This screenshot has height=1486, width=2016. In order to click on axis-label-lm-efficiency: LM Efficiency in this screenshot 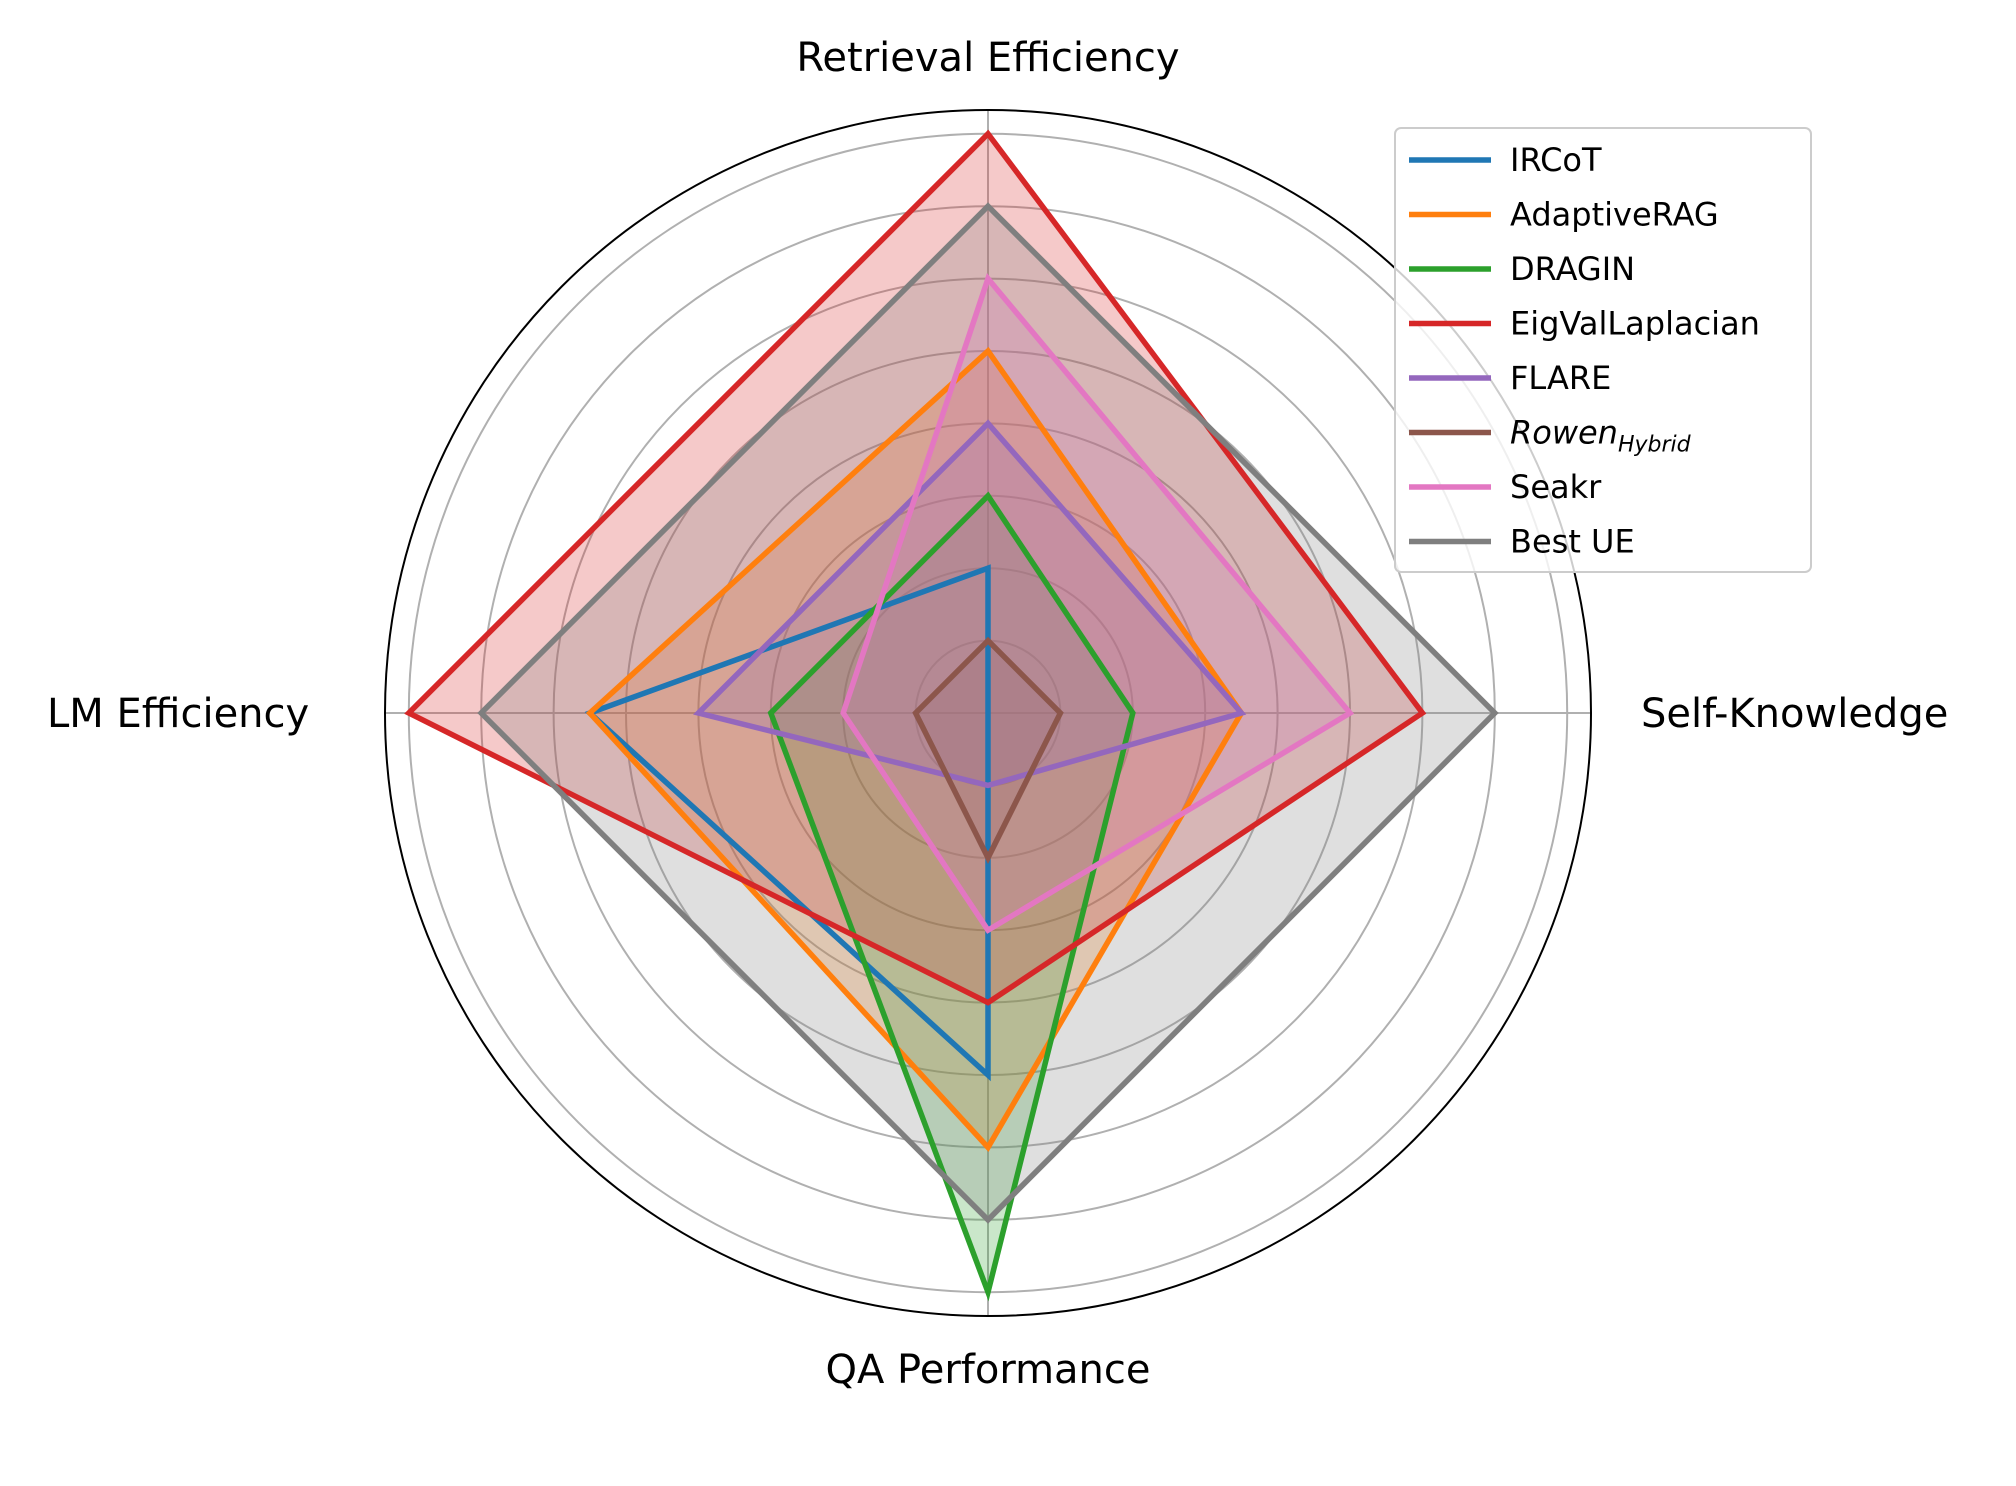, I will do `click(178, 714)`.